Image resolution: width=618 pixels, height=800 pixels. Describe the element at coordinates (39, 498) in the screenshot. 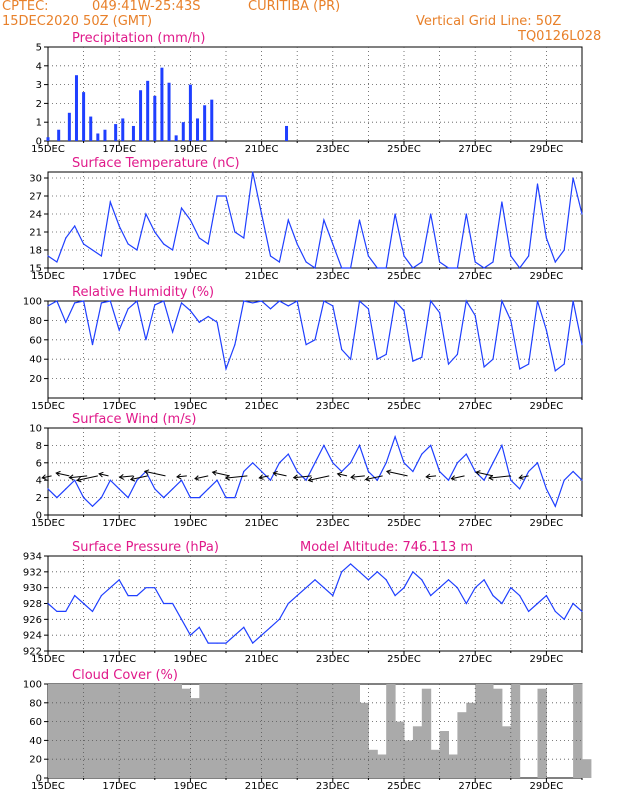

I see `y-tick-label: 2` at that location.